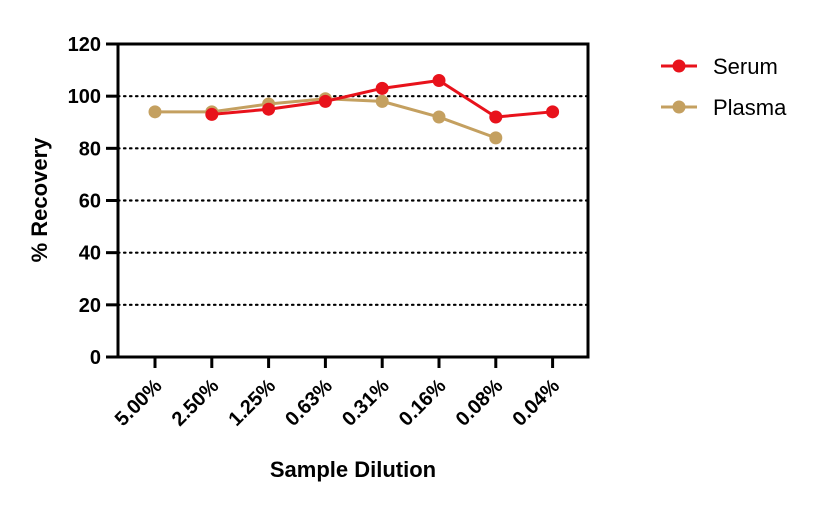  Describe the element at coordinates (309, 403) in the screenshot. I see `x-tick-label: 0.63%` at that location.